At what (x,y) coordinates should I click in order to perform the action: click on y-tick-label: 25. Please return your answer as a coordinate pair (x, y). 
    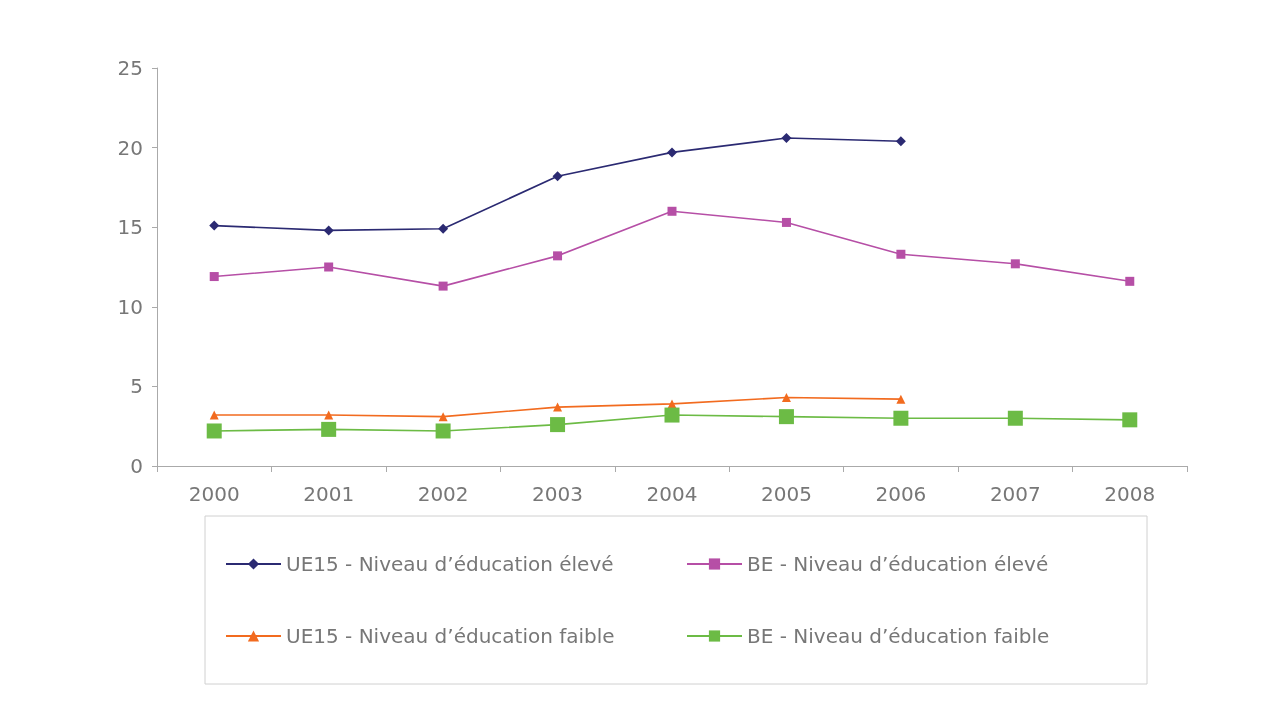
    Looking at the image, I should click on (130, 68).